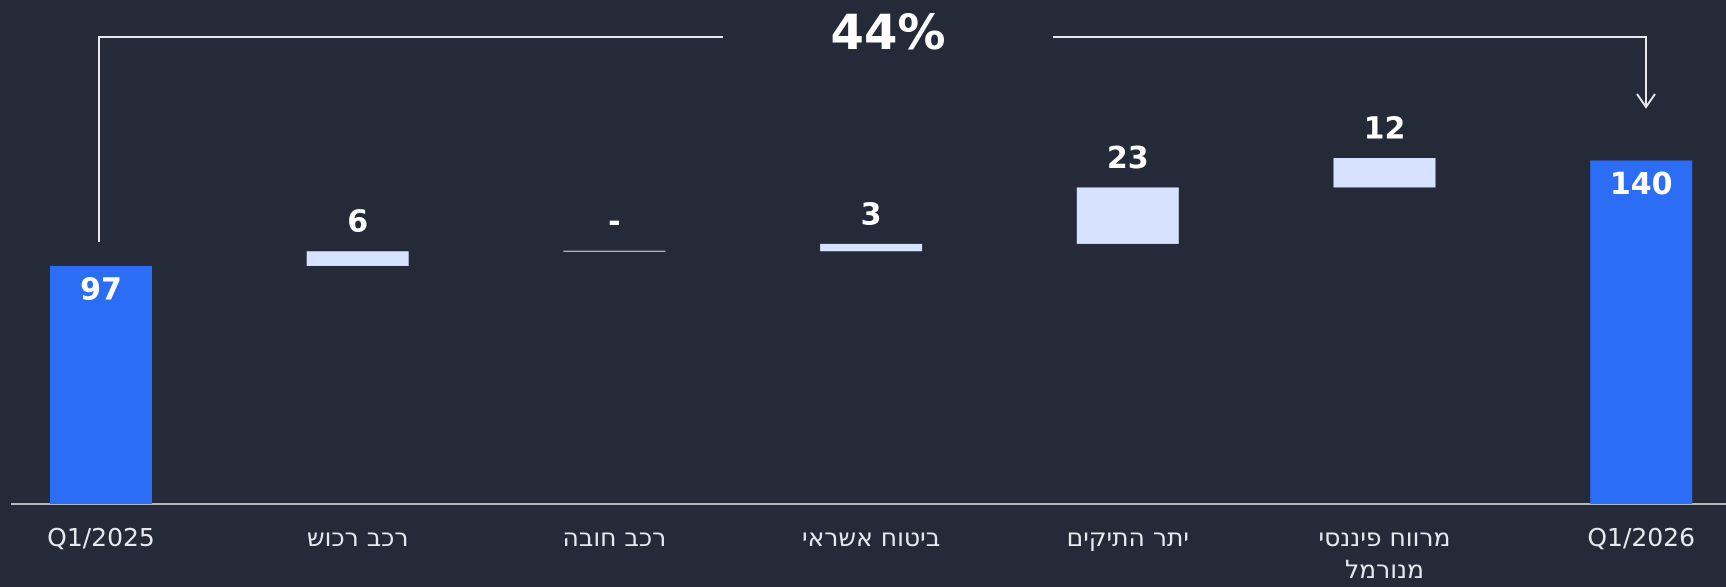 The width and height of the screenshot is (1726, 587). Describe the element at coordinates (410, 139) in the screenshot. I see `bracket-left` at that location.